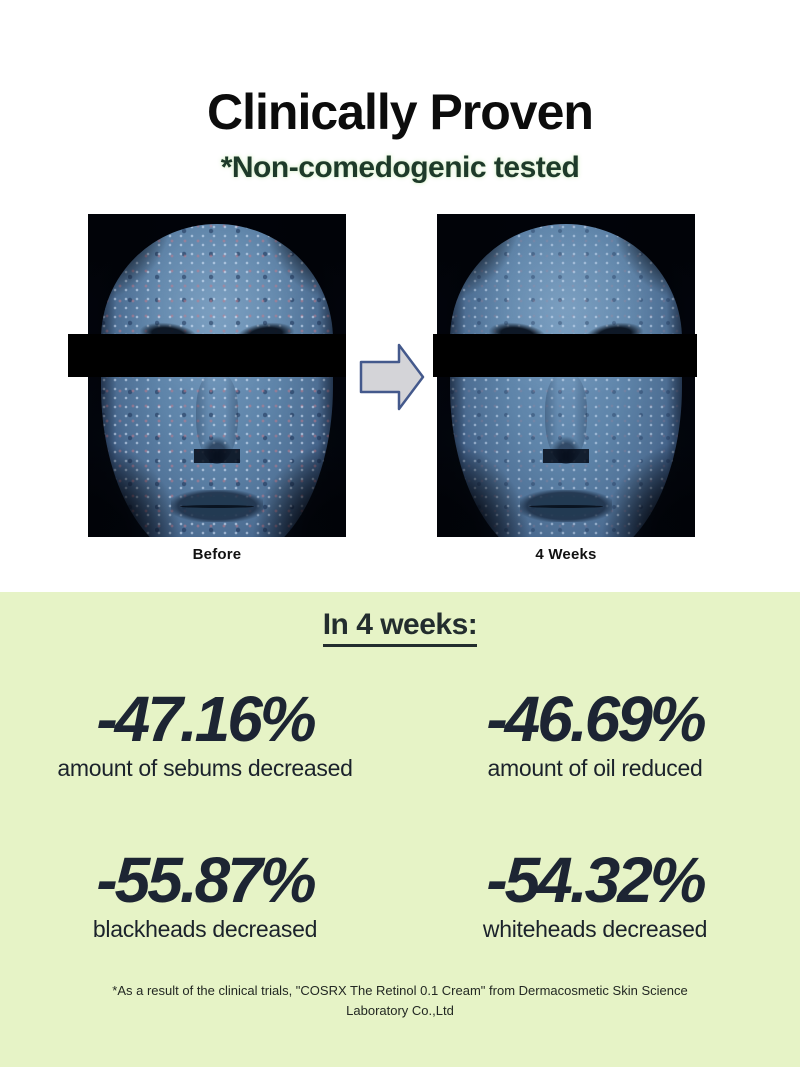 The height and width of the screenshot is (1067, 800). I want to click on stat-label: whiteheads decreased, so click(595, 929).